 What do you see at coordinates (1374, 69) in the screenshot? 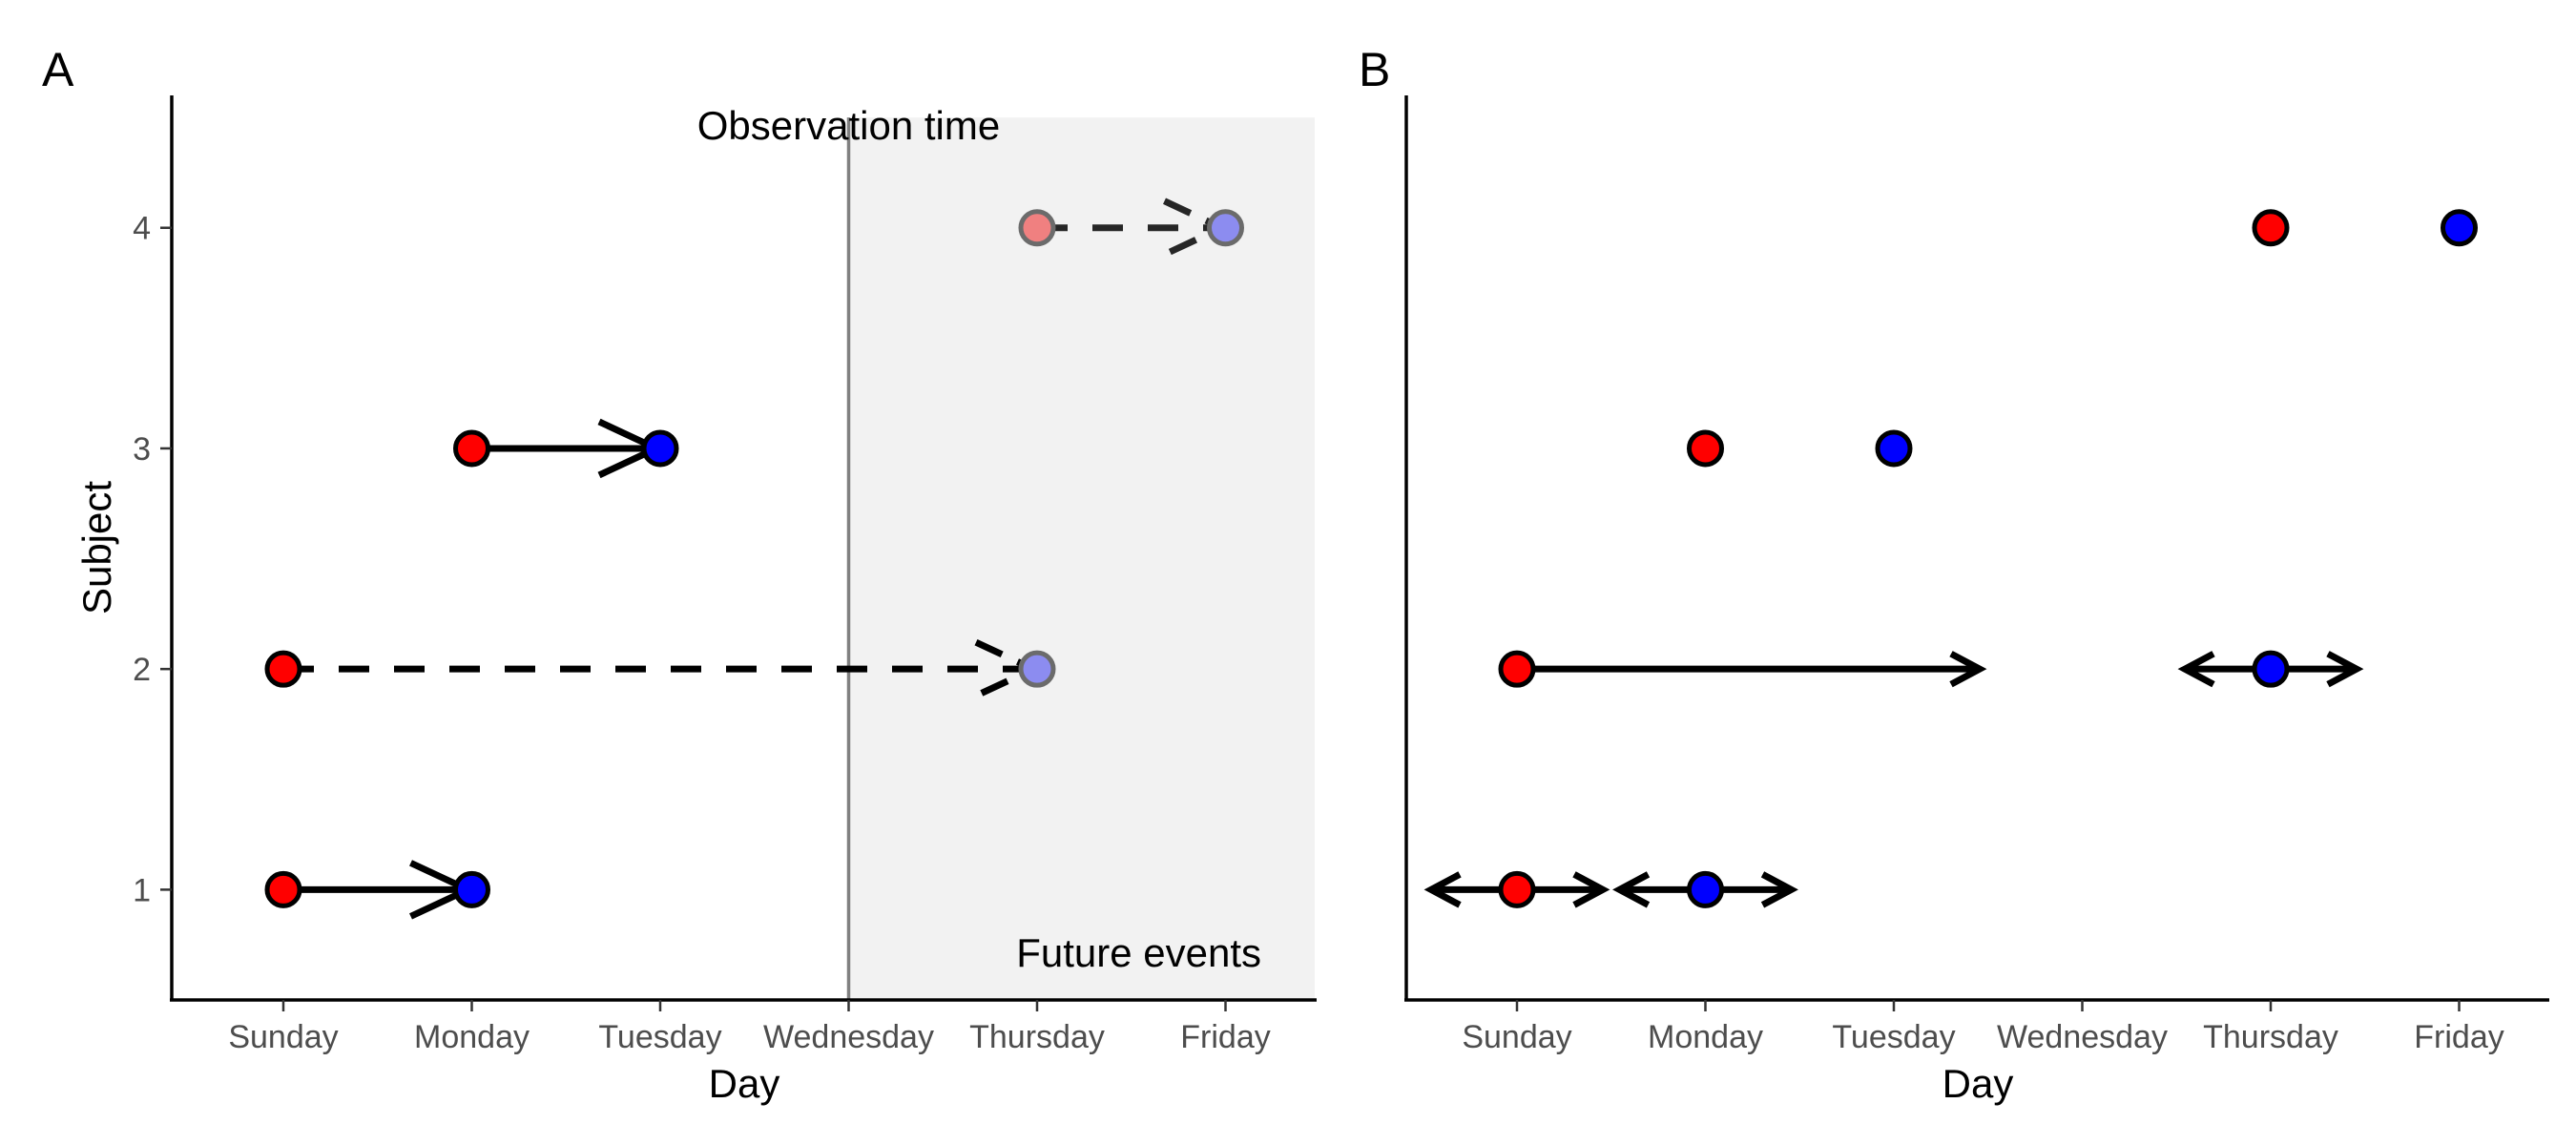
I see `panel-label-b: B` at bounding box center [1374, 69].